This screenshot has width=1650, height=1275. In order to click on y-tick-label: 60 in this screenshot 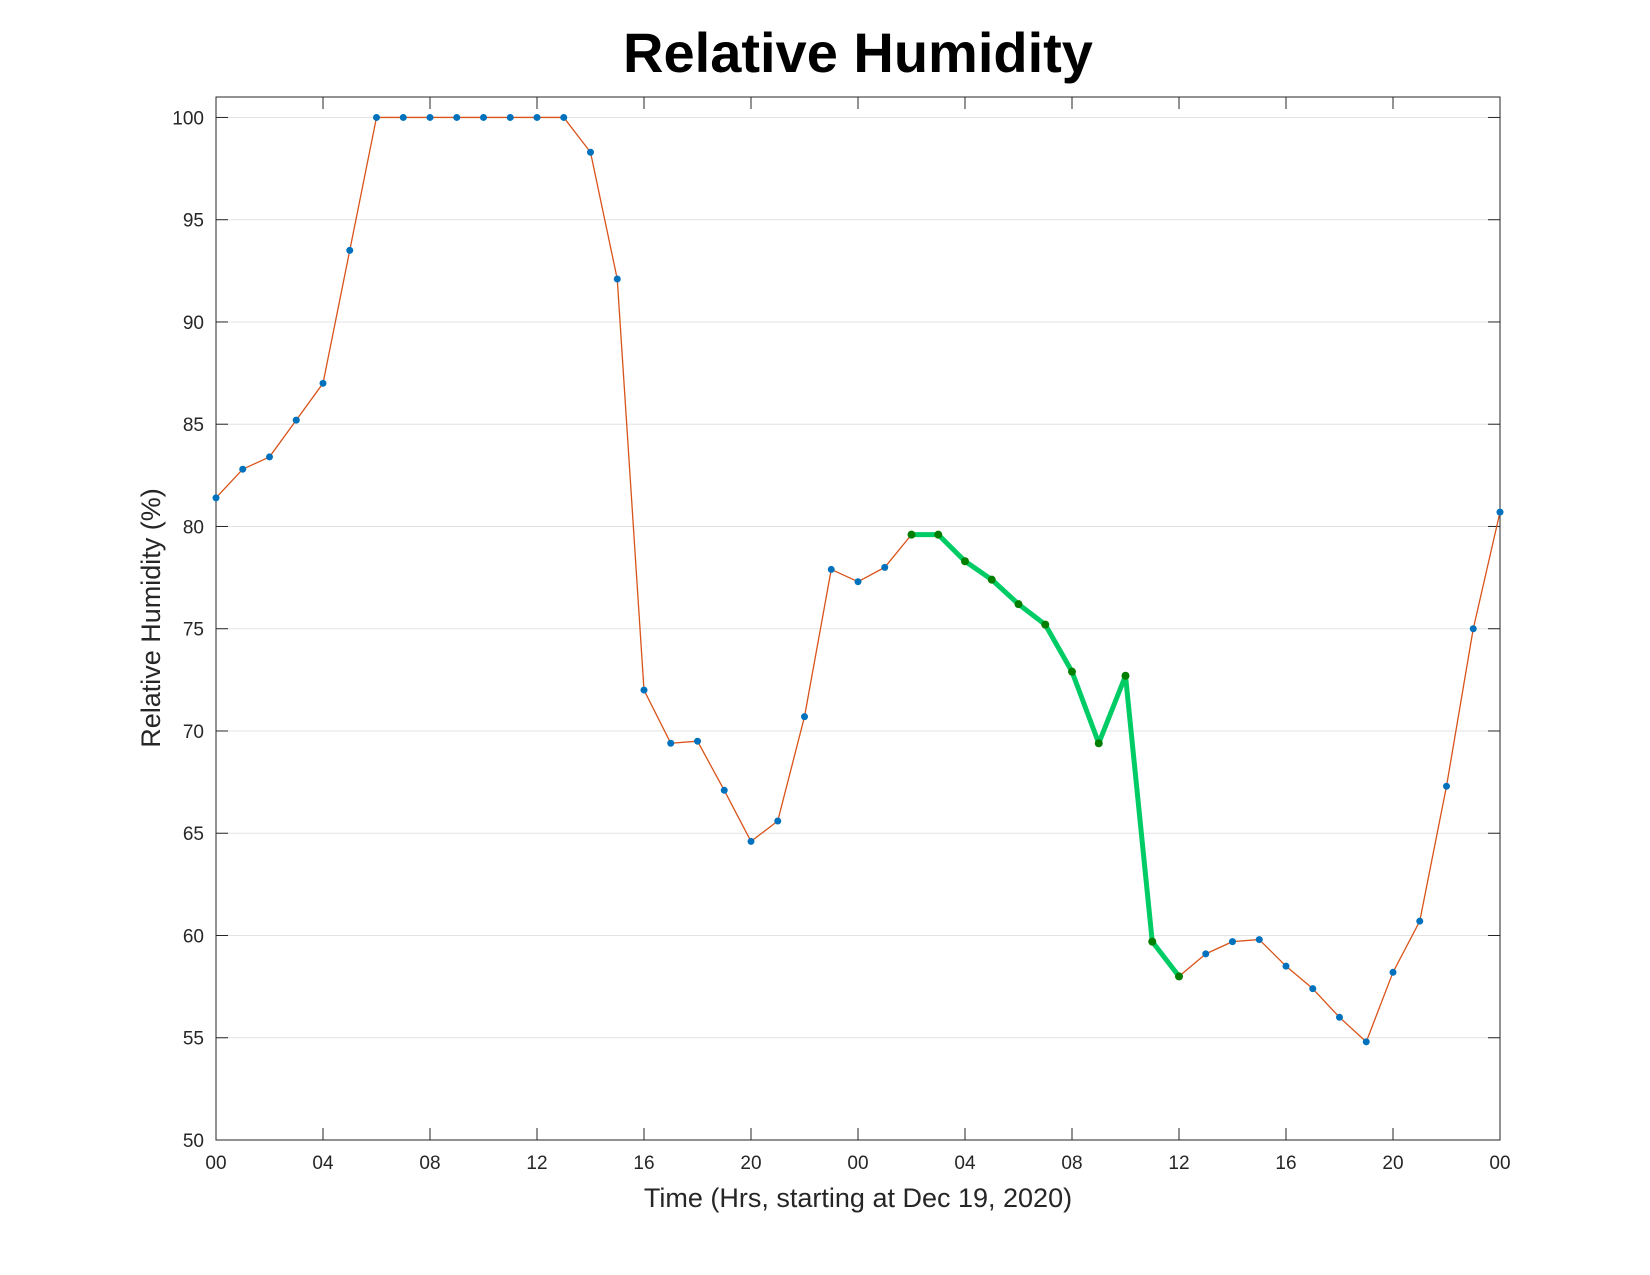, I will do `click(193, 936)`.